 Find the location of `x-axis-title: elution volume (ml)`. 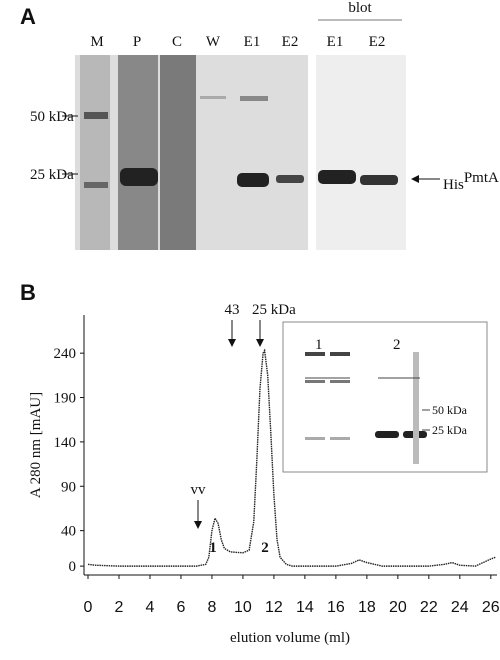

x-axis-title: elution volume (ml) is located at coordinates (290, 638).